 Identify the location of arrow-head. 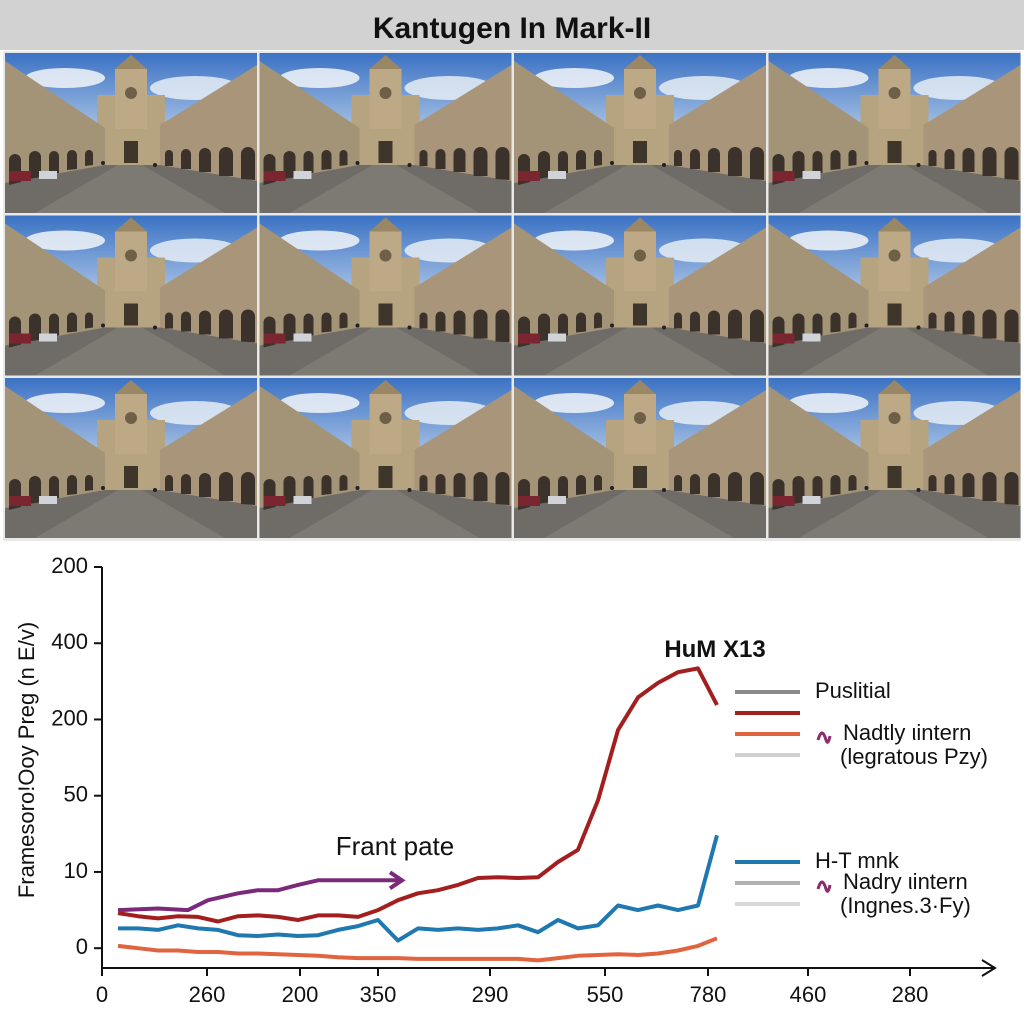
(397, 880).